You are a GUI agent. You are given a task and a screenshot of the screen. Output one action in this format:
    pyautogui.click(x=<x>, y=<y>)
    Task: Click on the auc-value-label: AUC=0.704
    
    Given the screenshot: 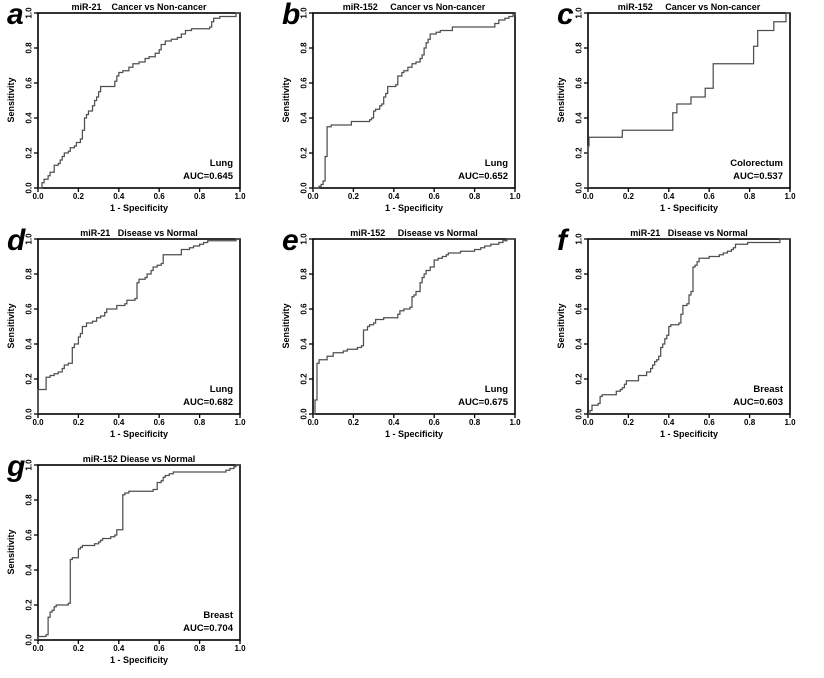 What is the action you would take?
    pyautogui.click(x=208, y=628)
    